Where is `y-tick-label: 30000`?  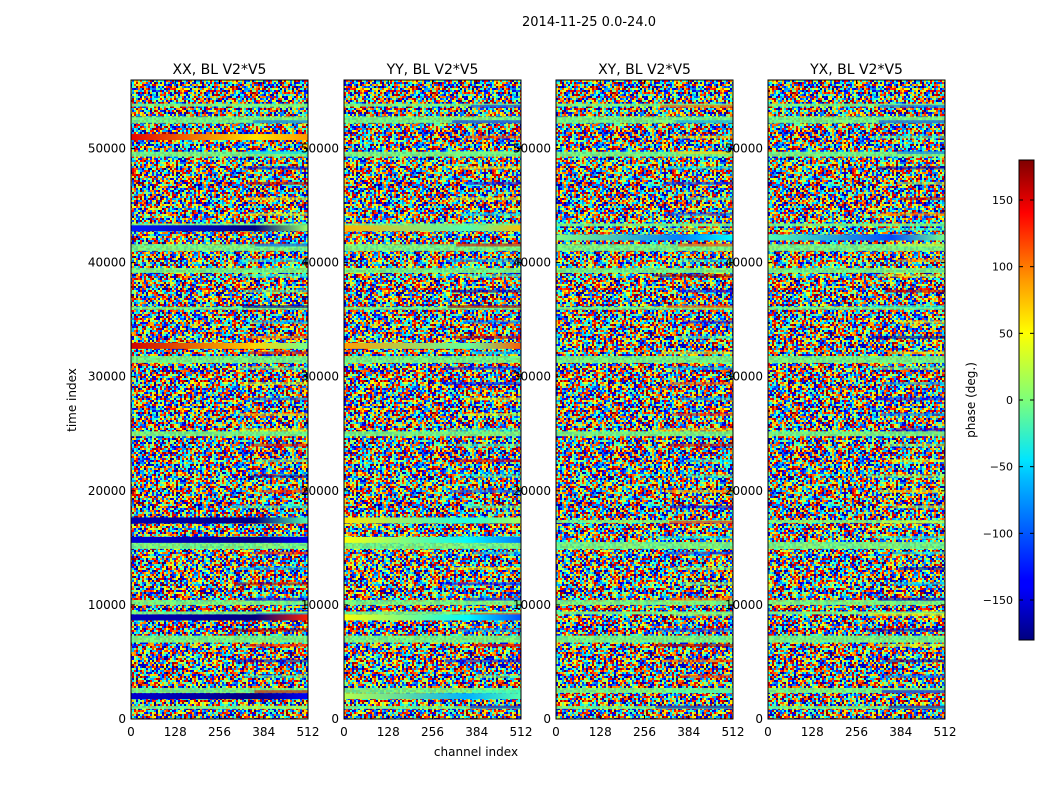 y-tick-label: 30000 is located at coordinates (744, 377).